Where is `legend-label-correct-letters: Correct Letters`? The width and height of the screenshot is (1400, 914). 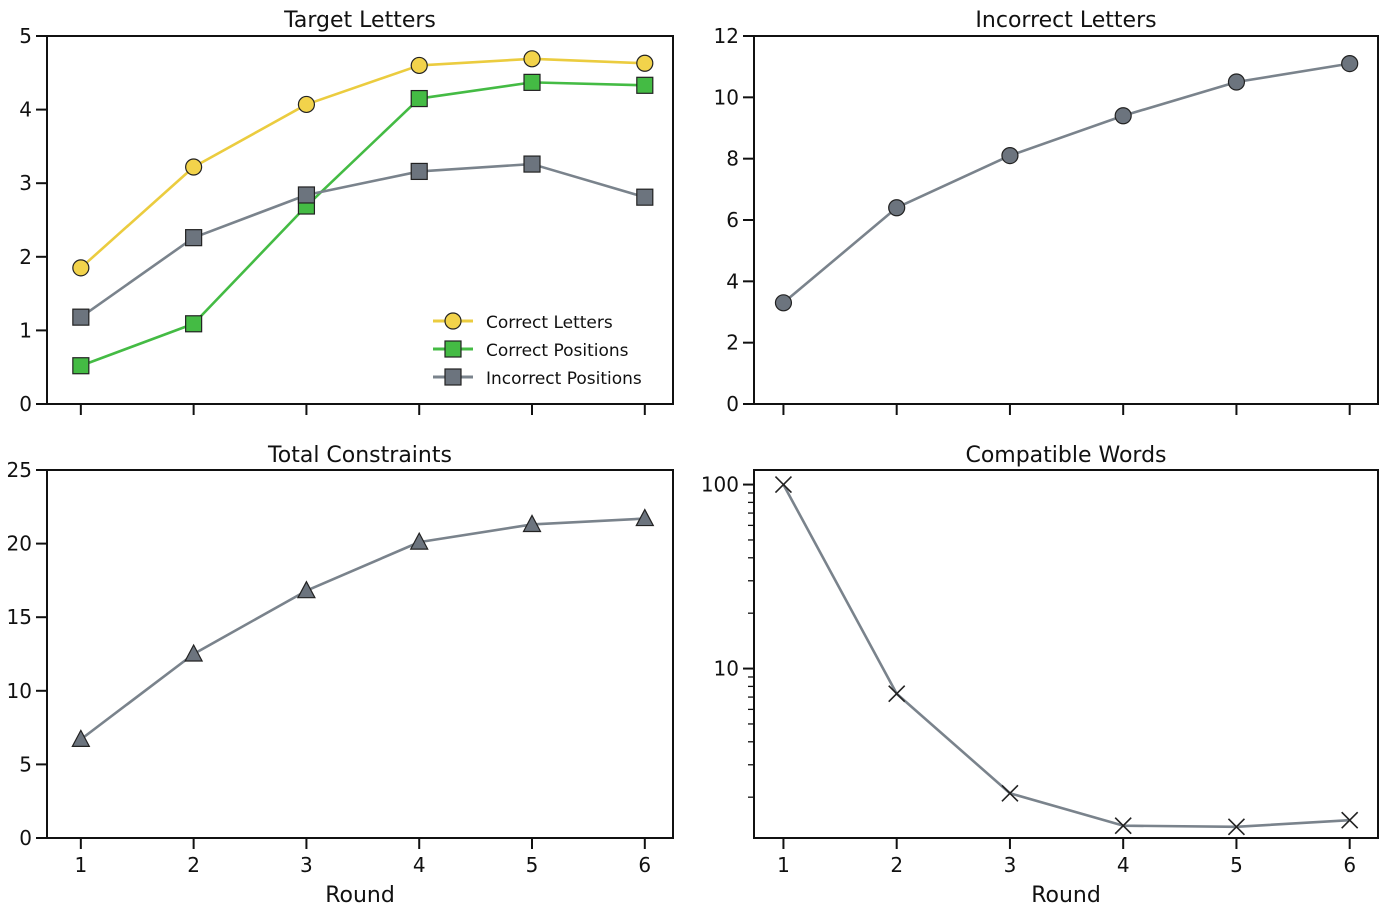 legend-label-correct-letters: Correct Letters is located at coordinates (549, 323).